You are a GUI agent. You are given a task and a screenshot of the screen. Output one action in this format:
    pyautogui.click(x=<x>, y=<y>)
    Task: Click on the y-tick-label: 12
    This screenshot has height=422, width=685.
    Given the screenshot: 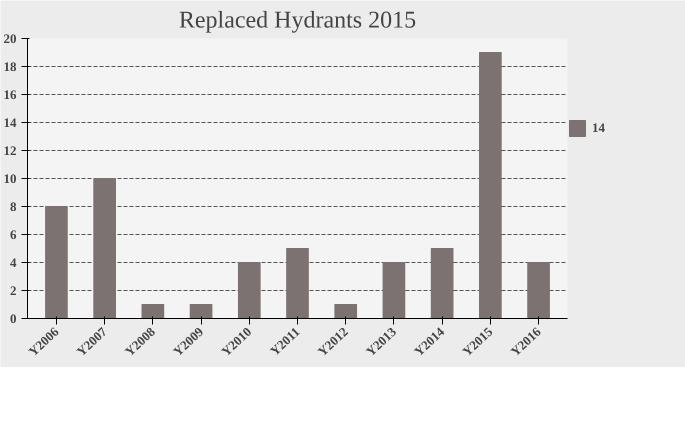 What is the action you would take?
    pyautogui.click(x=10, y=150)
    